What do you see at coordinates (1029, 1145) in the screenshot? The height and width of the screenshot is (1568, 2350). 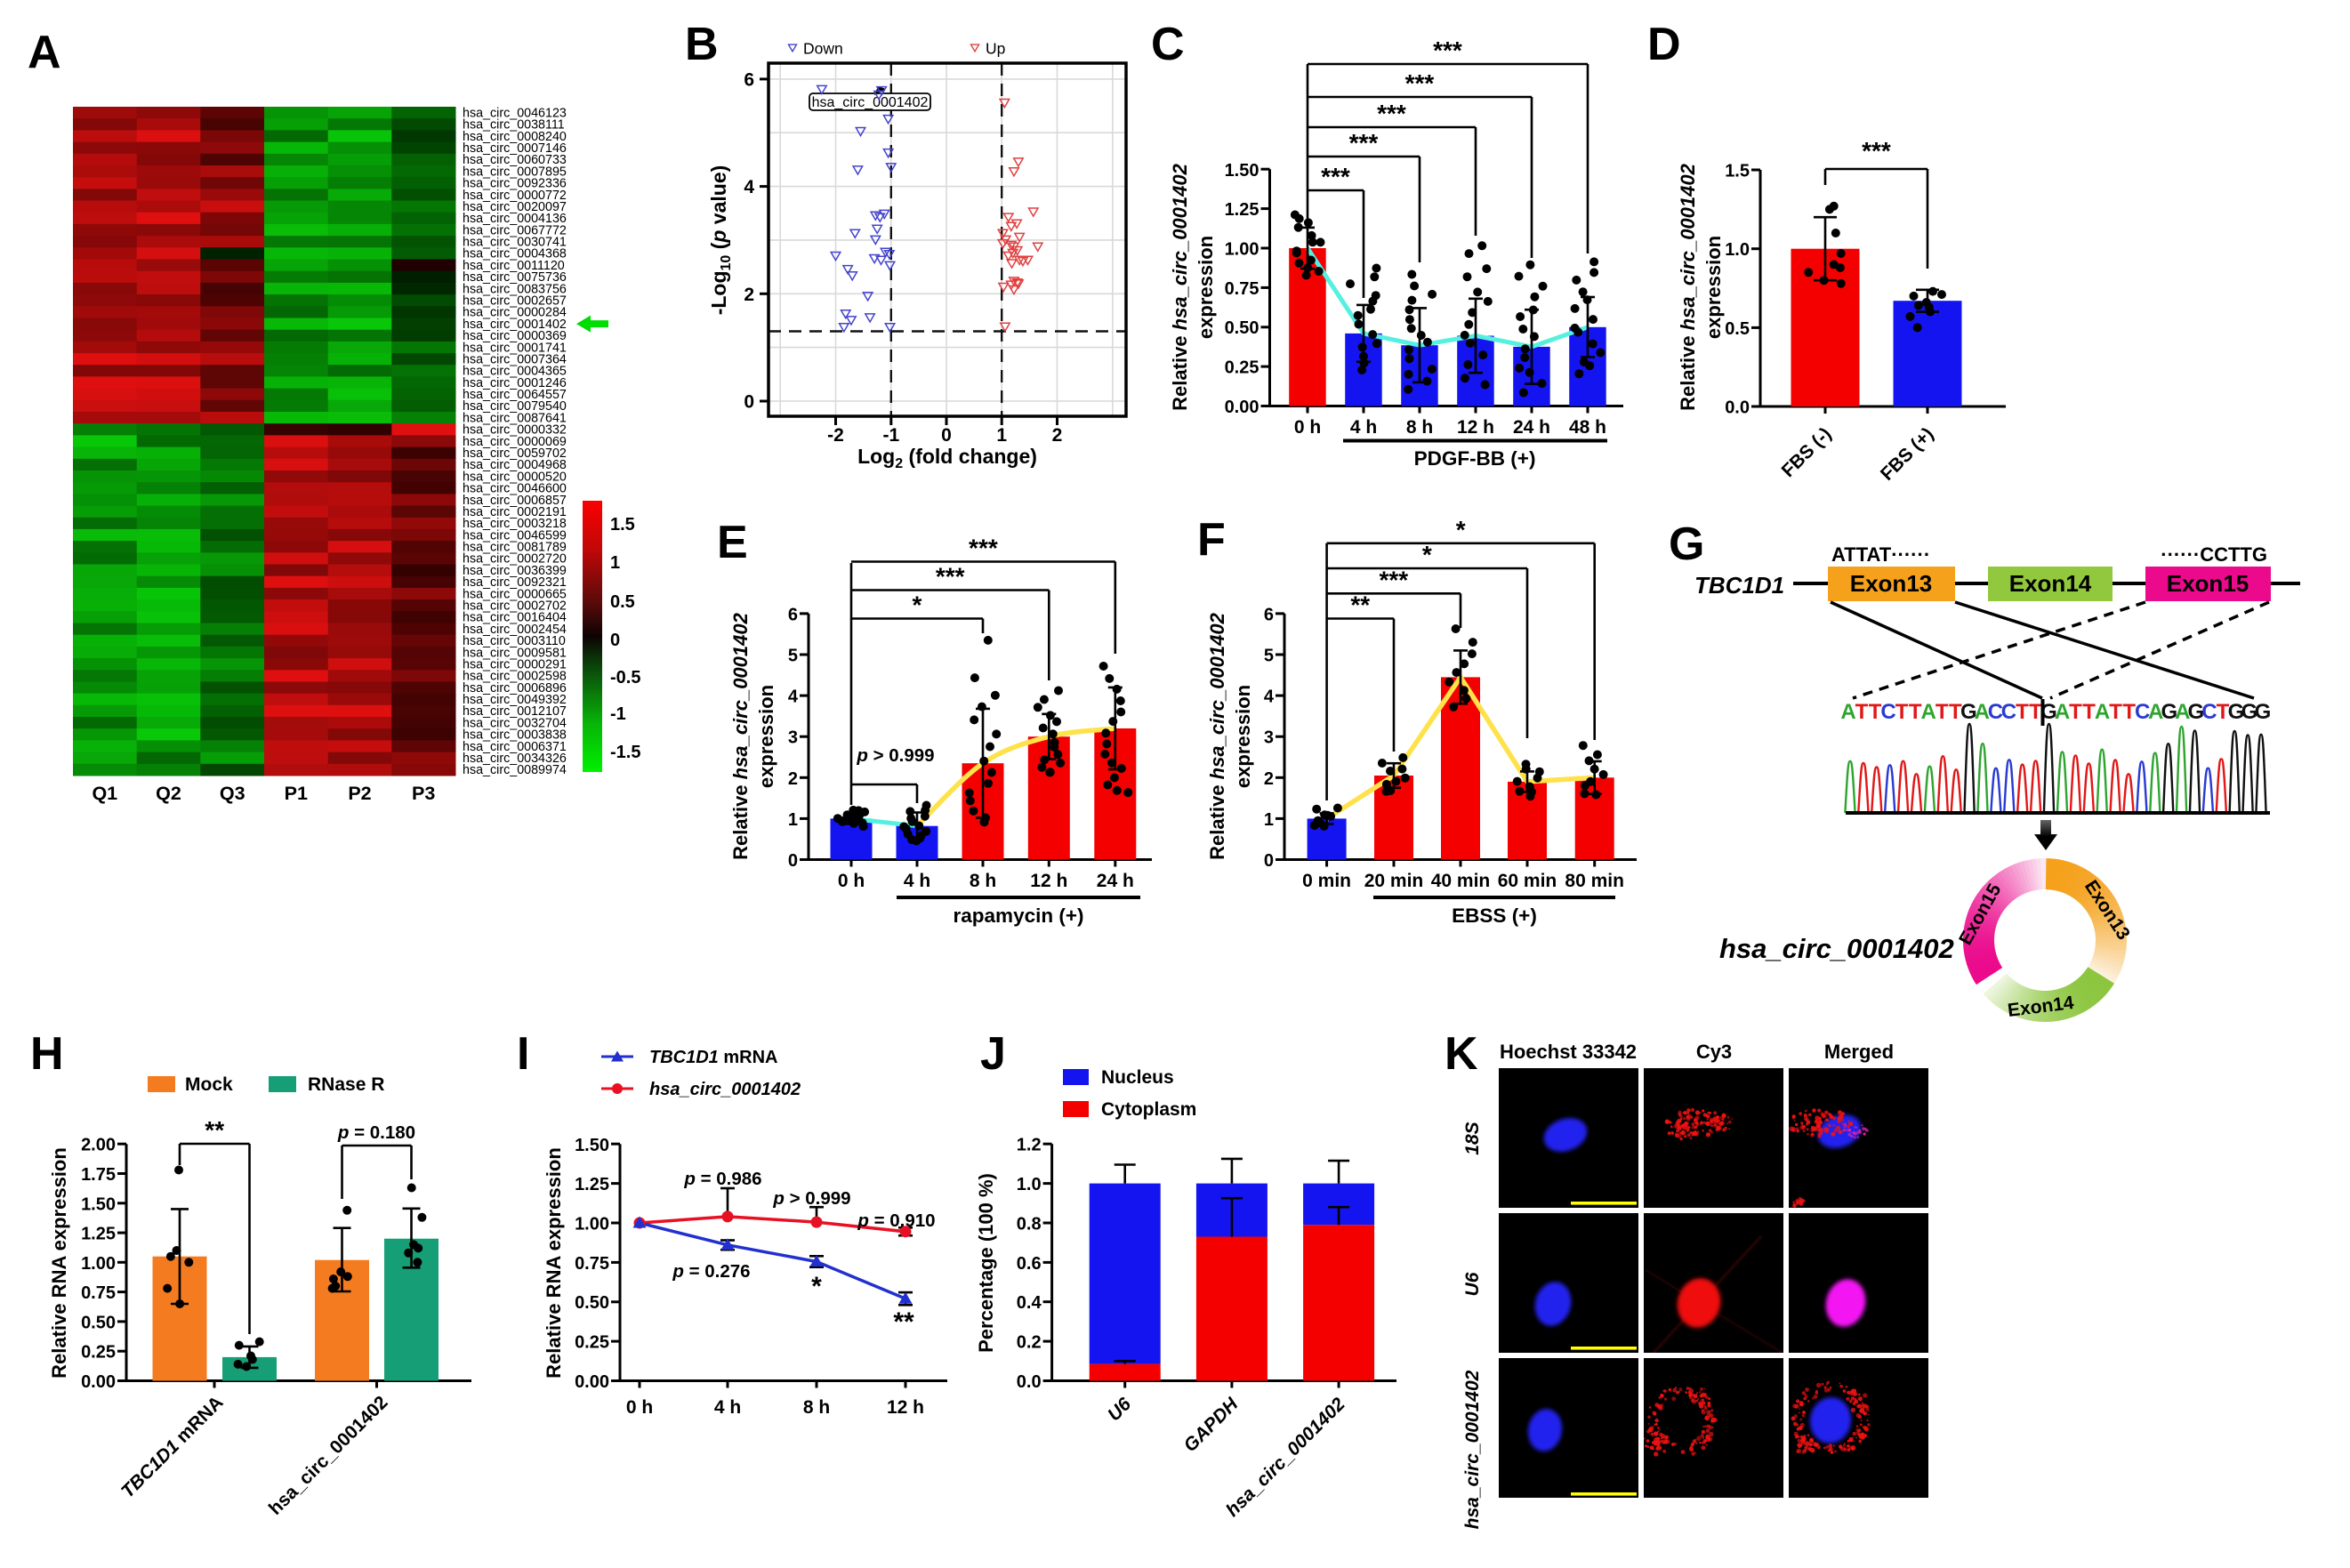 I see `svg-text: 1.2` at bounding box center [1029, 1145].